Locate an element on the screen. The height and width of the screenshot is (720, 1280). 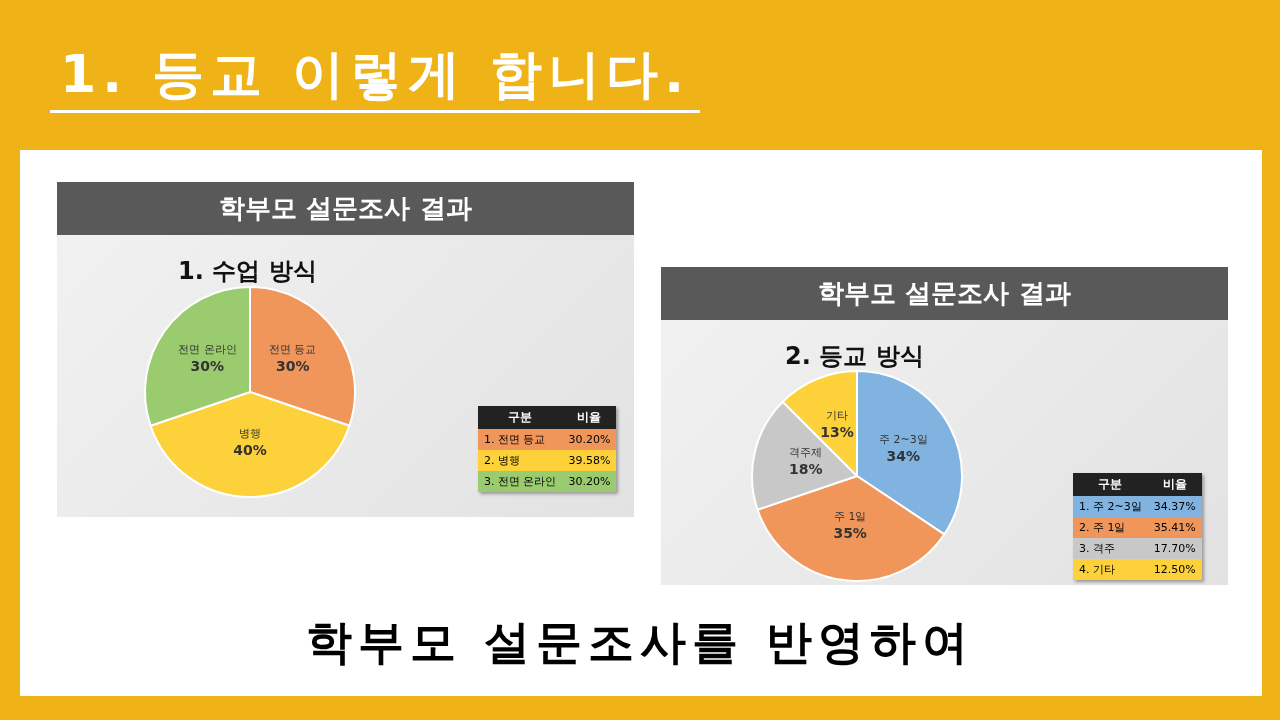
slice-label: 병행 is located at coordinates (250, 433).